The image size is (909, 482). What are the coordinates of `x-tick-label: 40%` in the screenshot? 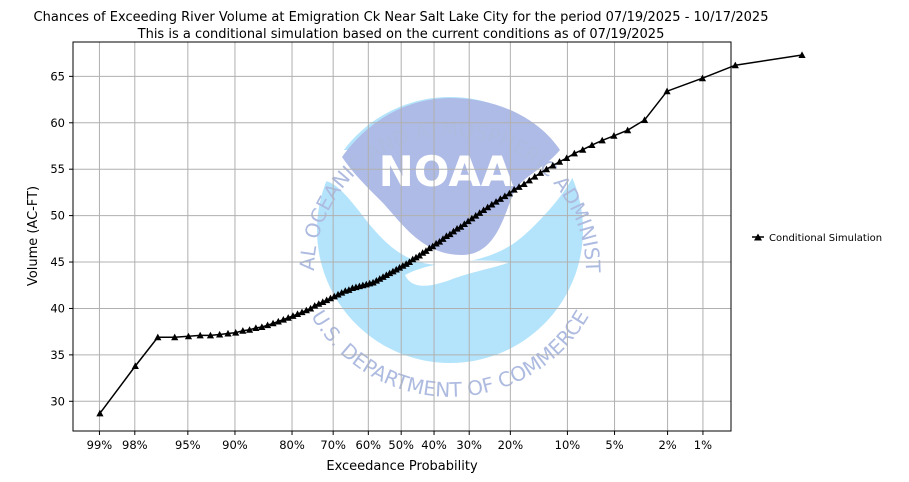 It's located at (434, 445).